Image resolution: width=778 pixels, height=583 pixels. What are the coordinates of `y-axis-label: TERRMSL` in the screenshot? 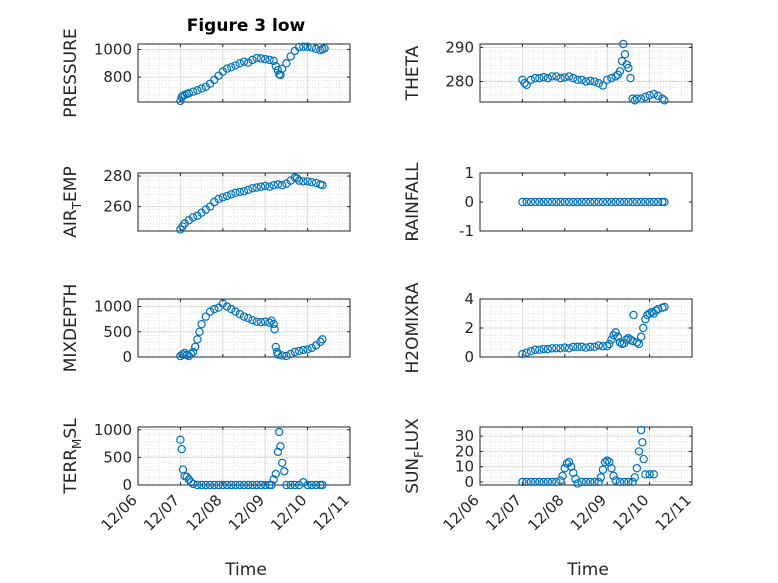 It's located at (72, 456).